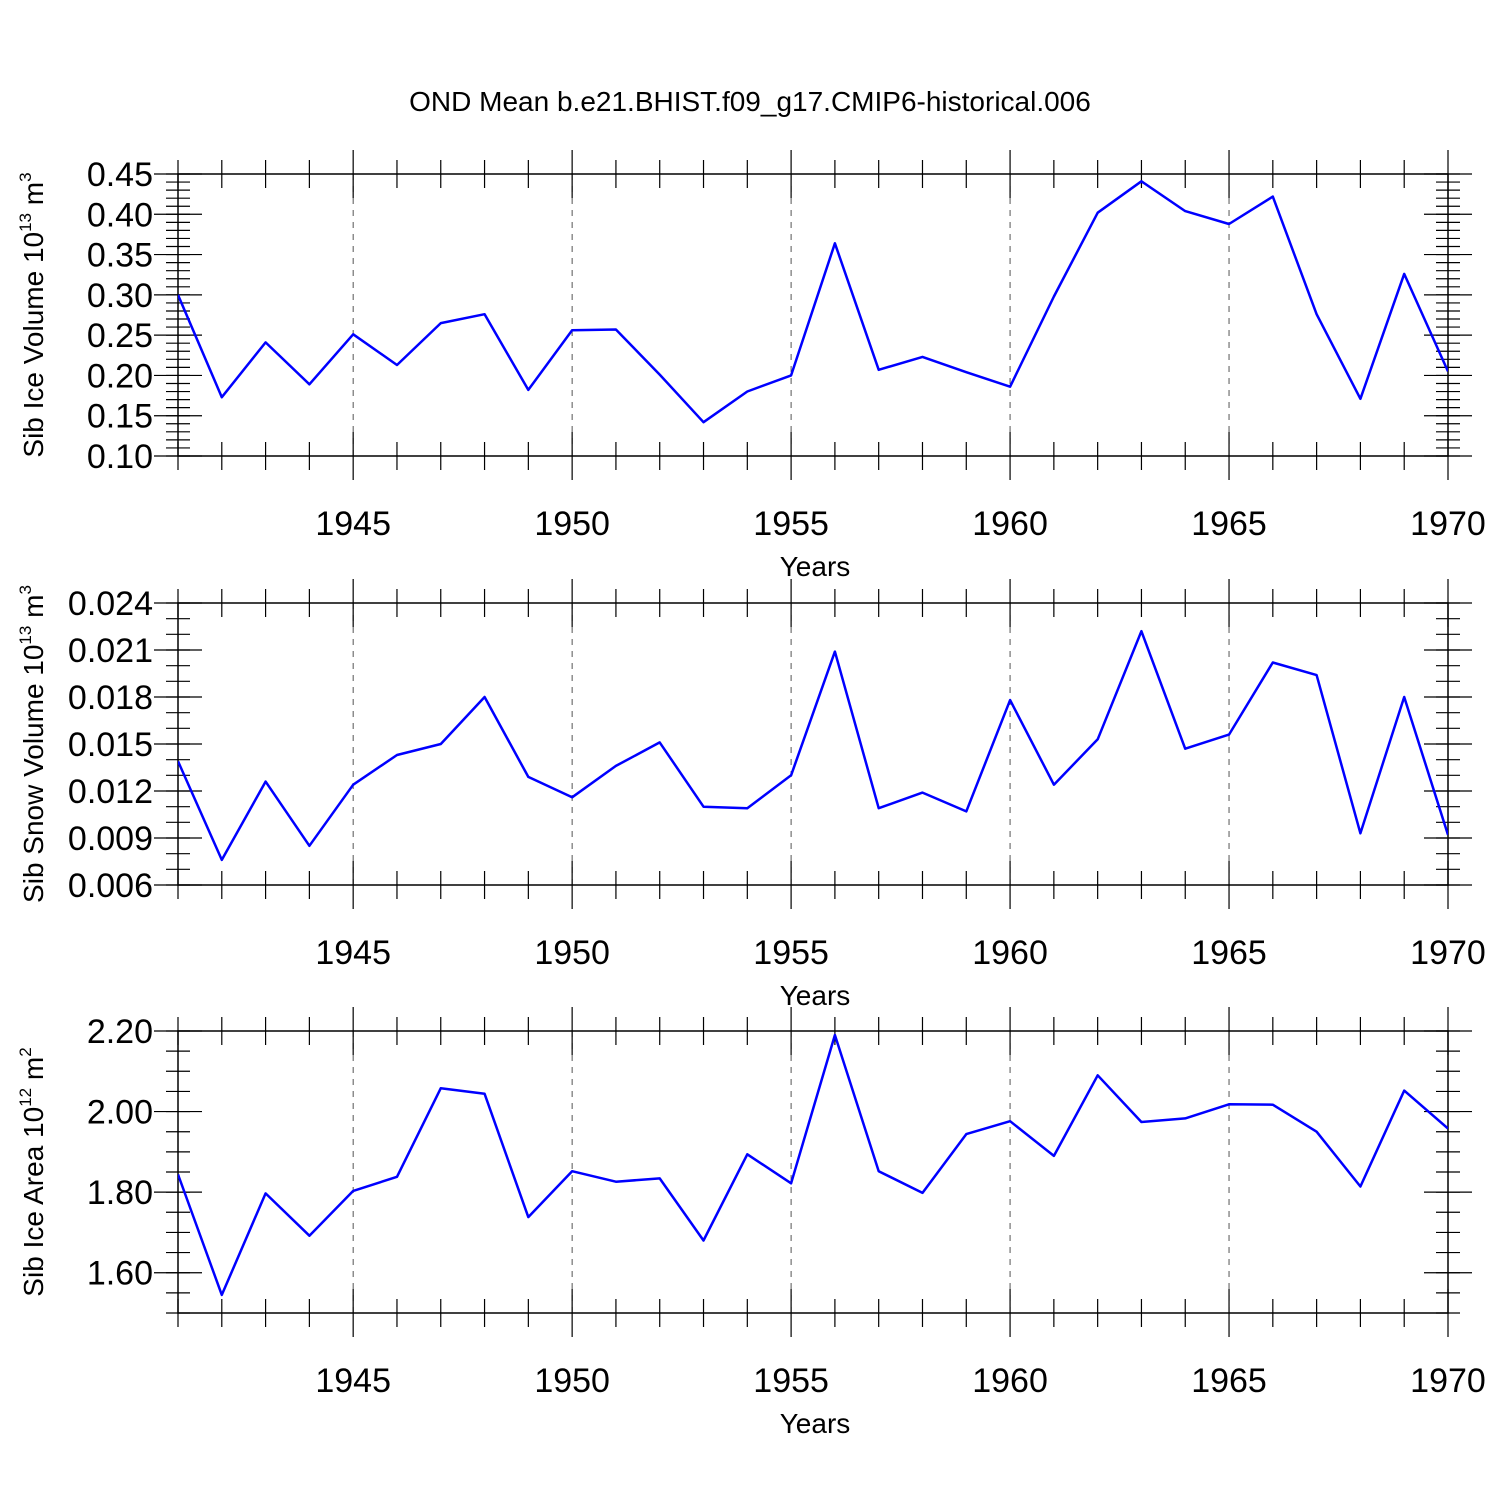 The image size is (1500, 1500). I want to click on y-tick-label: 0.006, so click(110, 886).